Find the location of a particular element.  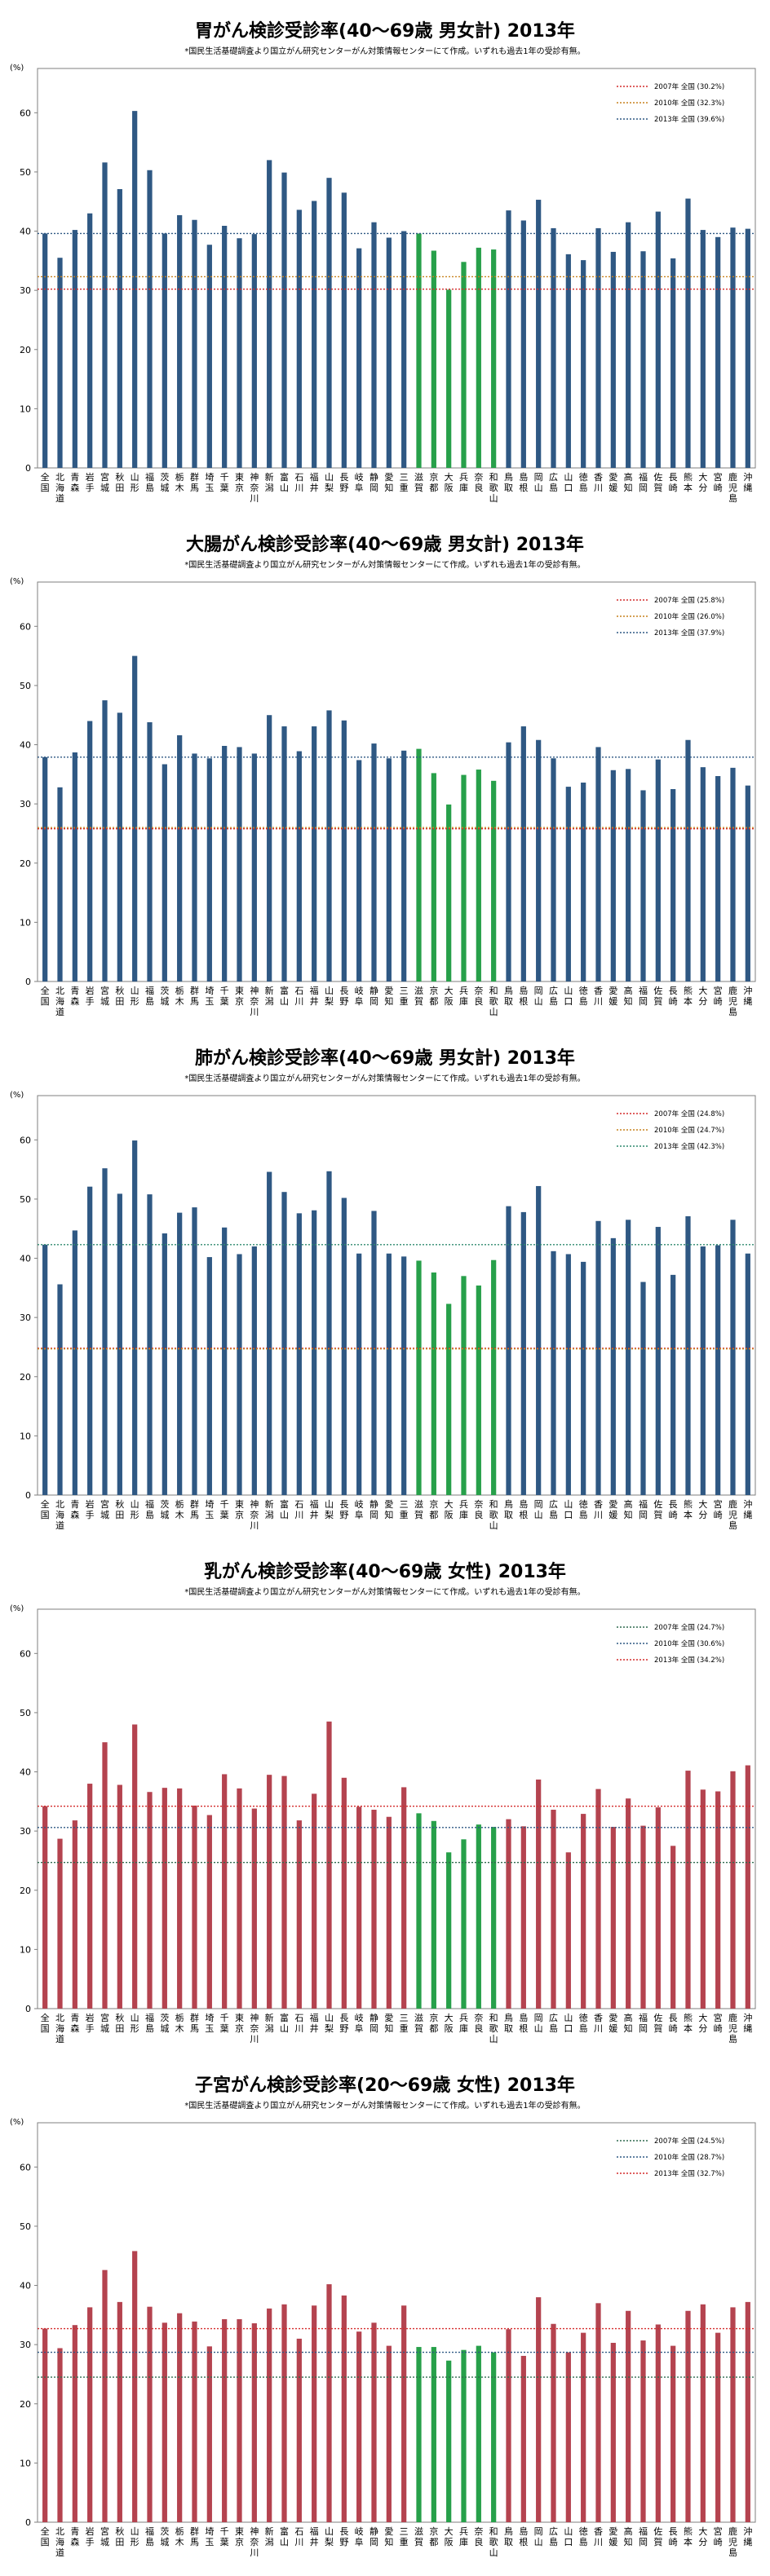

x-tick-label: 長野 is located at coordinates (343, 1509).